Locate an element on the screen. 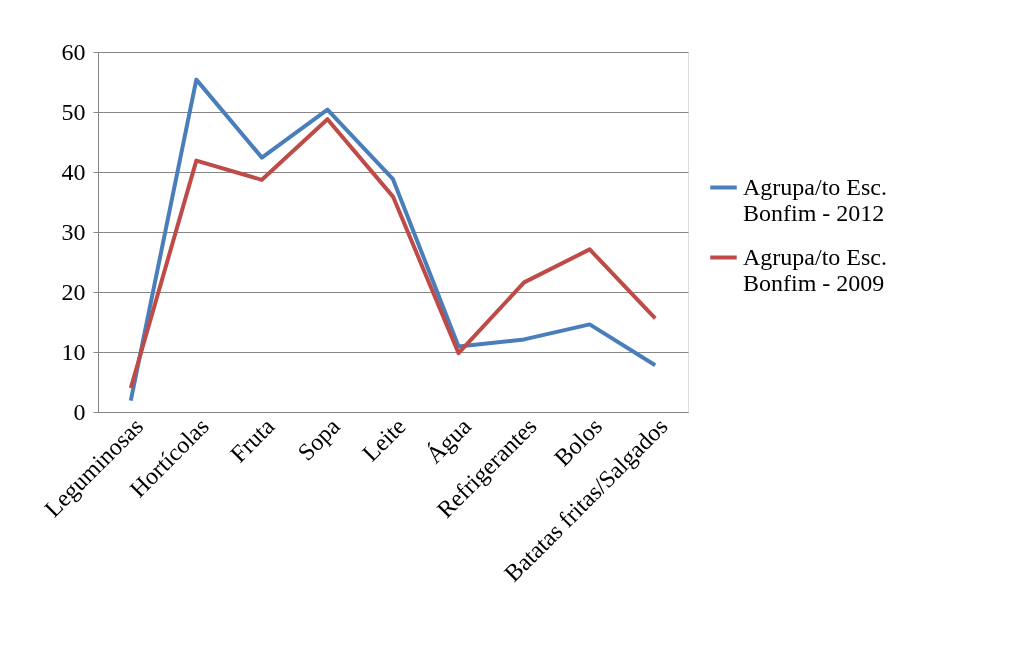  y-tick-label: 40 is located at coordinates (73, 171).